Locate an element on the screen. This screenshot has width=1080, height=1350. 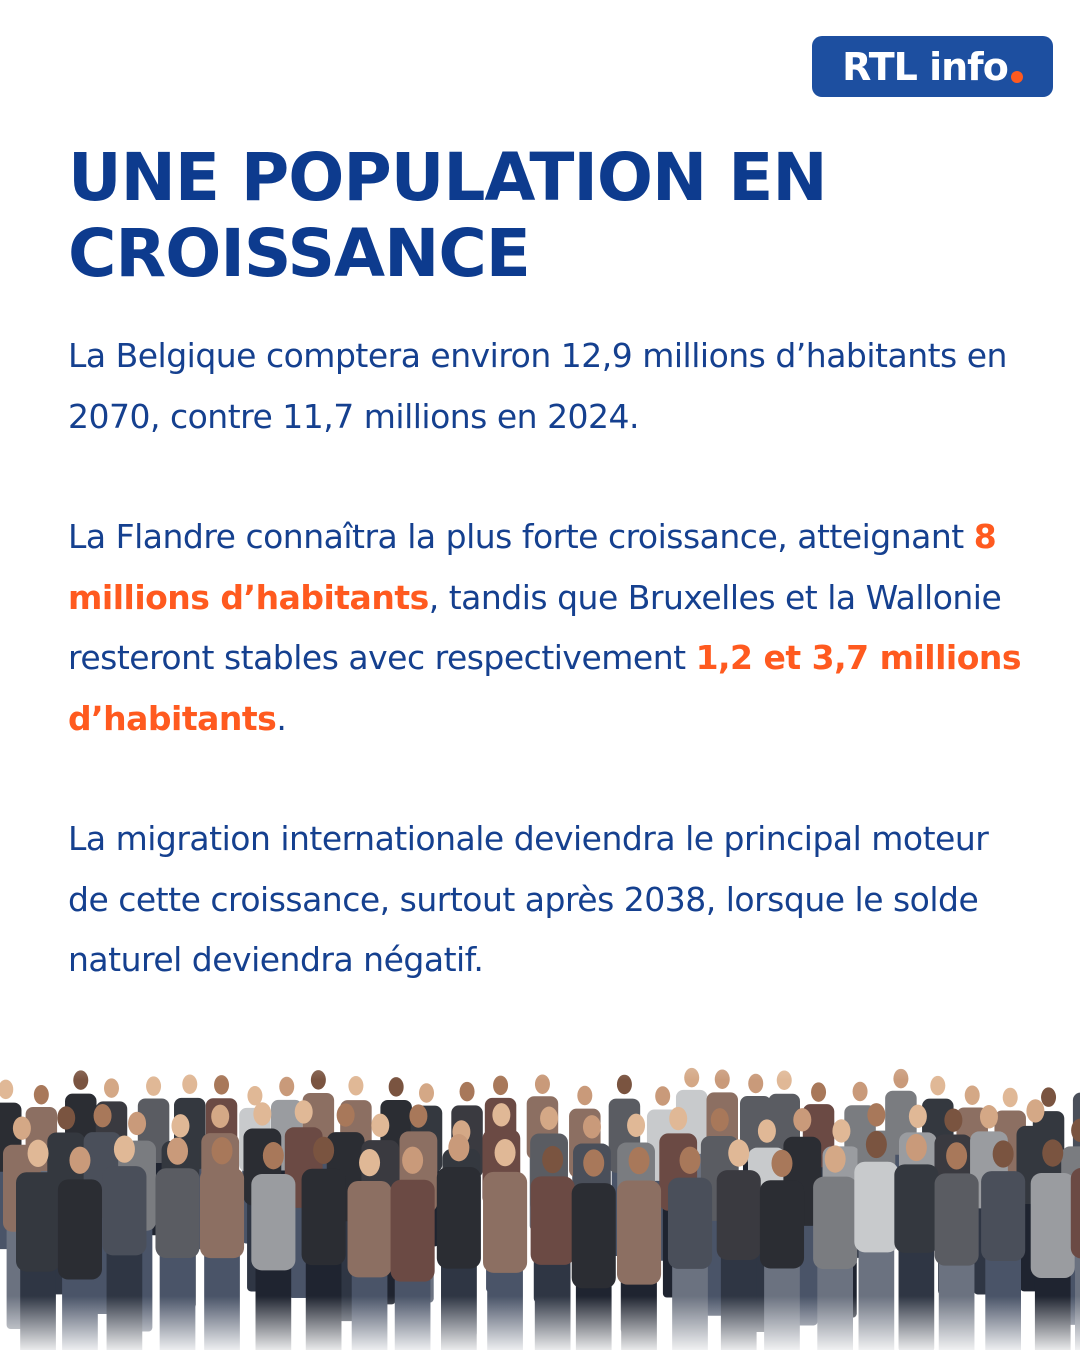
logo: RTL info is located at coordinates (932, 66).